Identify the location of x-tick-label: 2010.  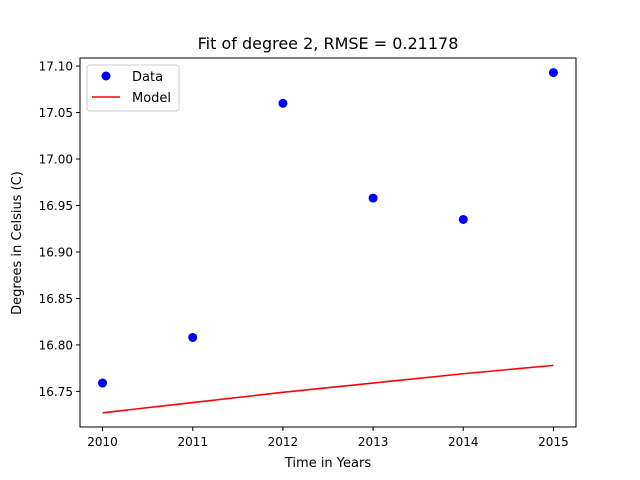
(102, 442).